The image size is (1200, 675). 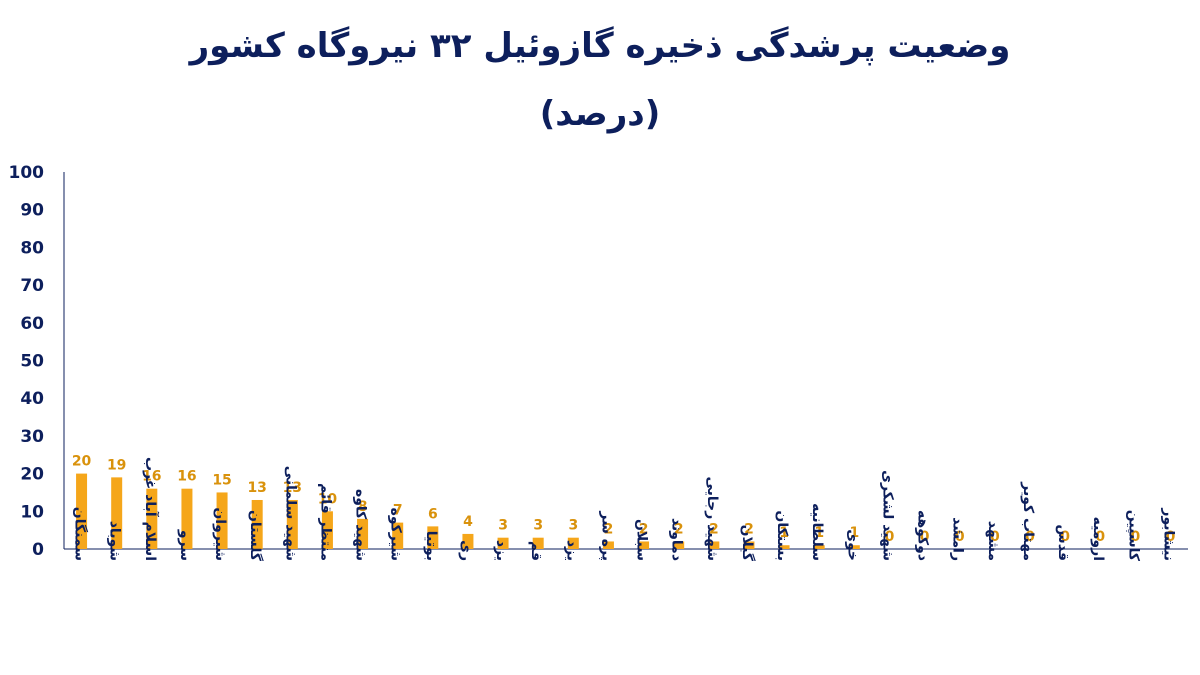 I want to click on y-tick-label: 30, so click(x=32, y=437).